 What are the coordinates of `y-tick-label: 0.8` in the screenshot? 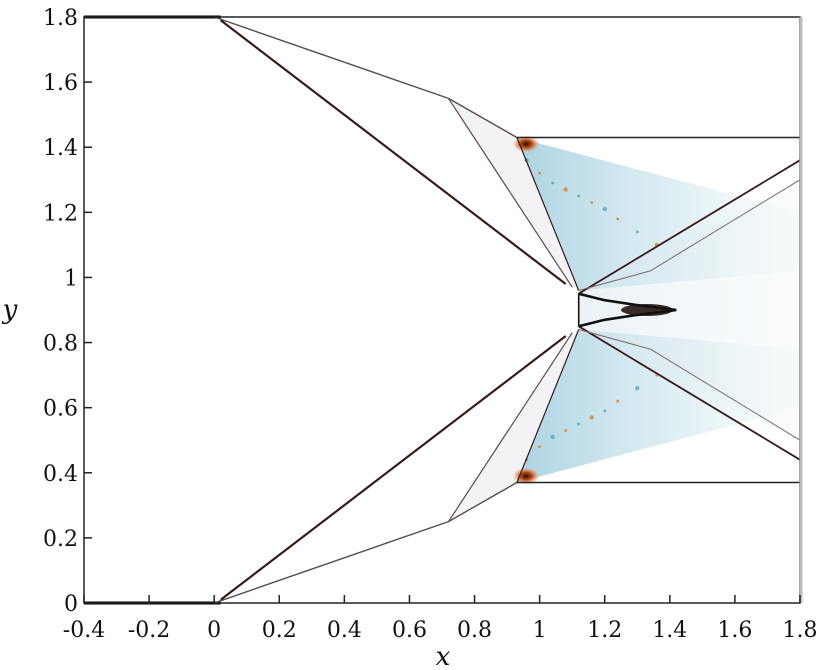 It's located at (60, 344).